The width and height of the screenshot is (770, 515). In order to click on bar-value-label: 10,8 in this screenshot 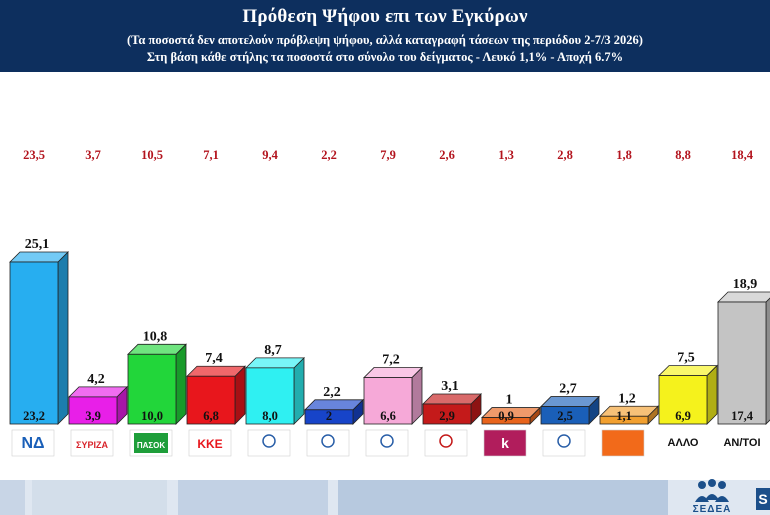, I will do `click(155, 336)`.